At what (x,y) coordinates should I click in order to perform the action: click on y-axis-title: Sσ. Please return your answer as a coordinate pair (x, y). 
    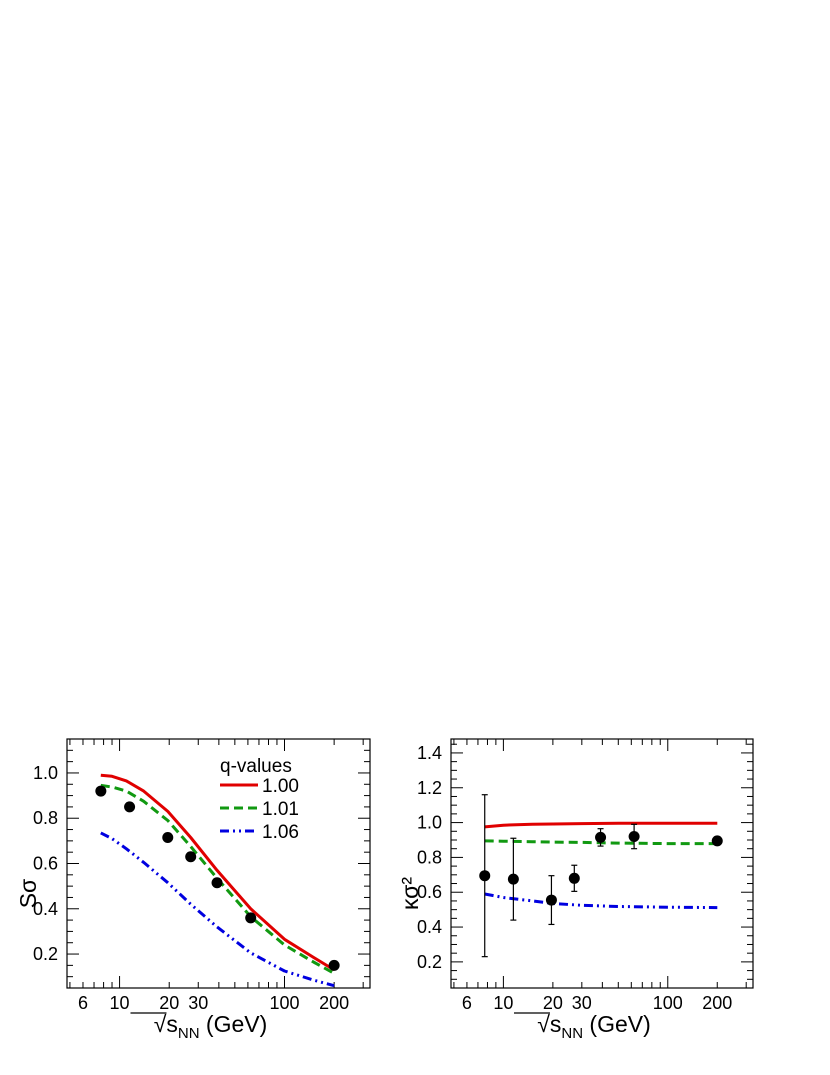
    Looking at the image, I should click on (28, 894).